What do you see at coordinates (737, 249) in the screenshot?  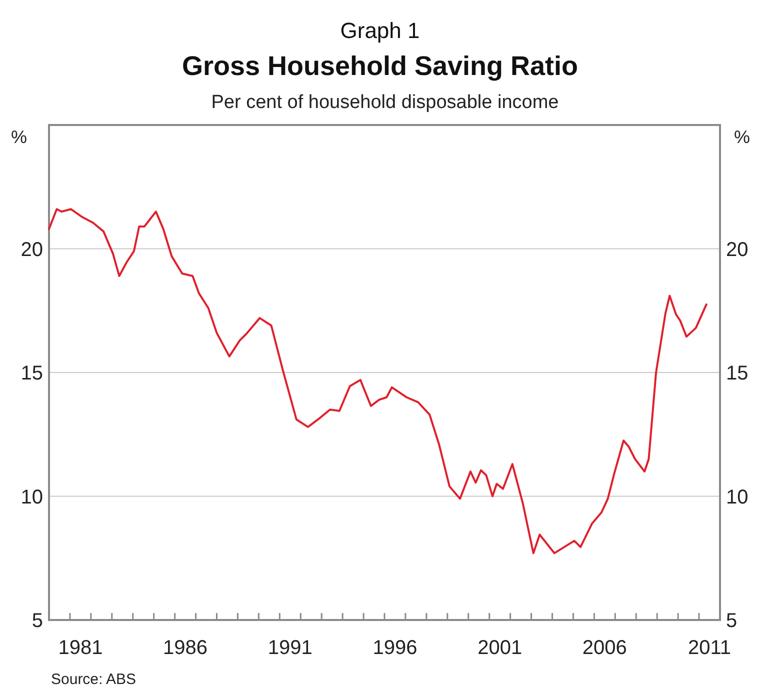 I see `y2-tick-label: 20` at bounding box center [737, 249].